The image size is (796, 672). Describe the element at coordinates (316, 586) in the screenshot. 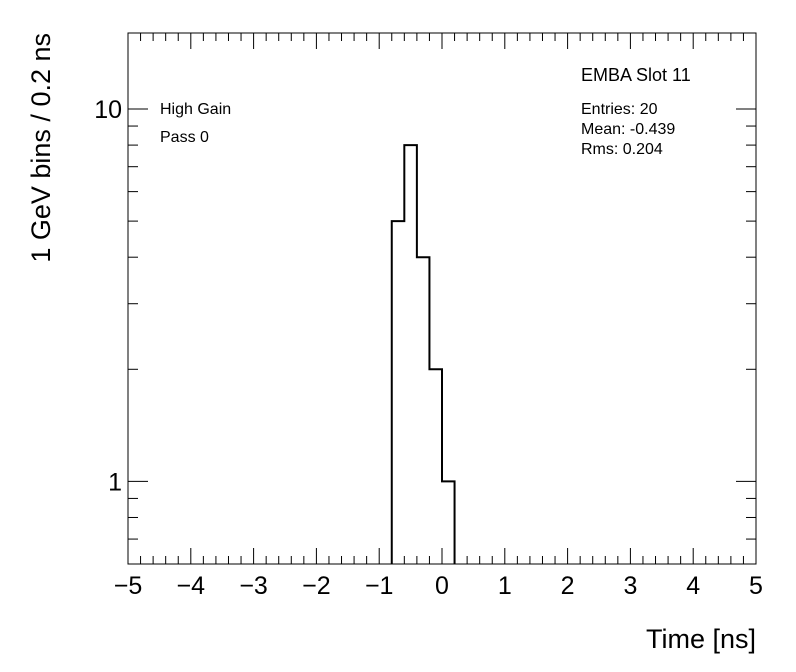

I see `x-tick-label: −2` at that location.